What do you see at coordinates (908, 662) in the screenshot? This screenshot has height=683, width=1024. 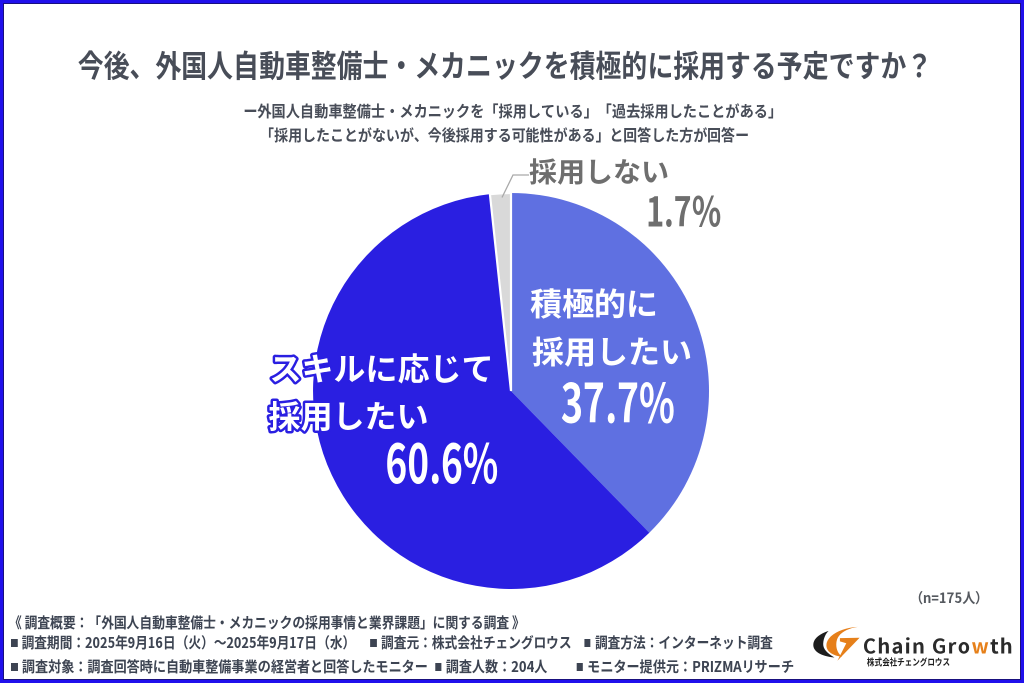 I see `svg-text: 株式会社チェングロウス` at bounding box center [908, 662].